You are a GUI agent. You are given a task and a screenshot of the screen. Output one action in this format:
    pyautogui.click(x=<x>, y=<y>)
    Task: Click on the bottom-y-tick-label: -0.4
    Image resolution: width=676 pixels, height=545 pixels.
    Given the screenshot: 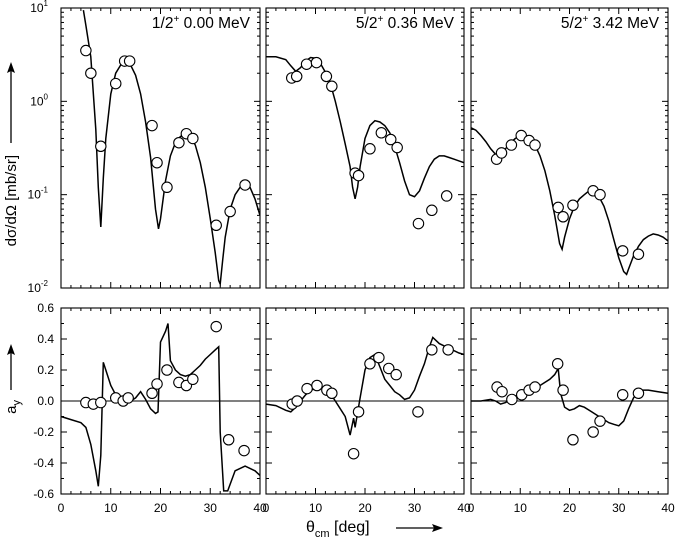 What is the action you would take?
    pyautogui.click(x=43, y=463)
    